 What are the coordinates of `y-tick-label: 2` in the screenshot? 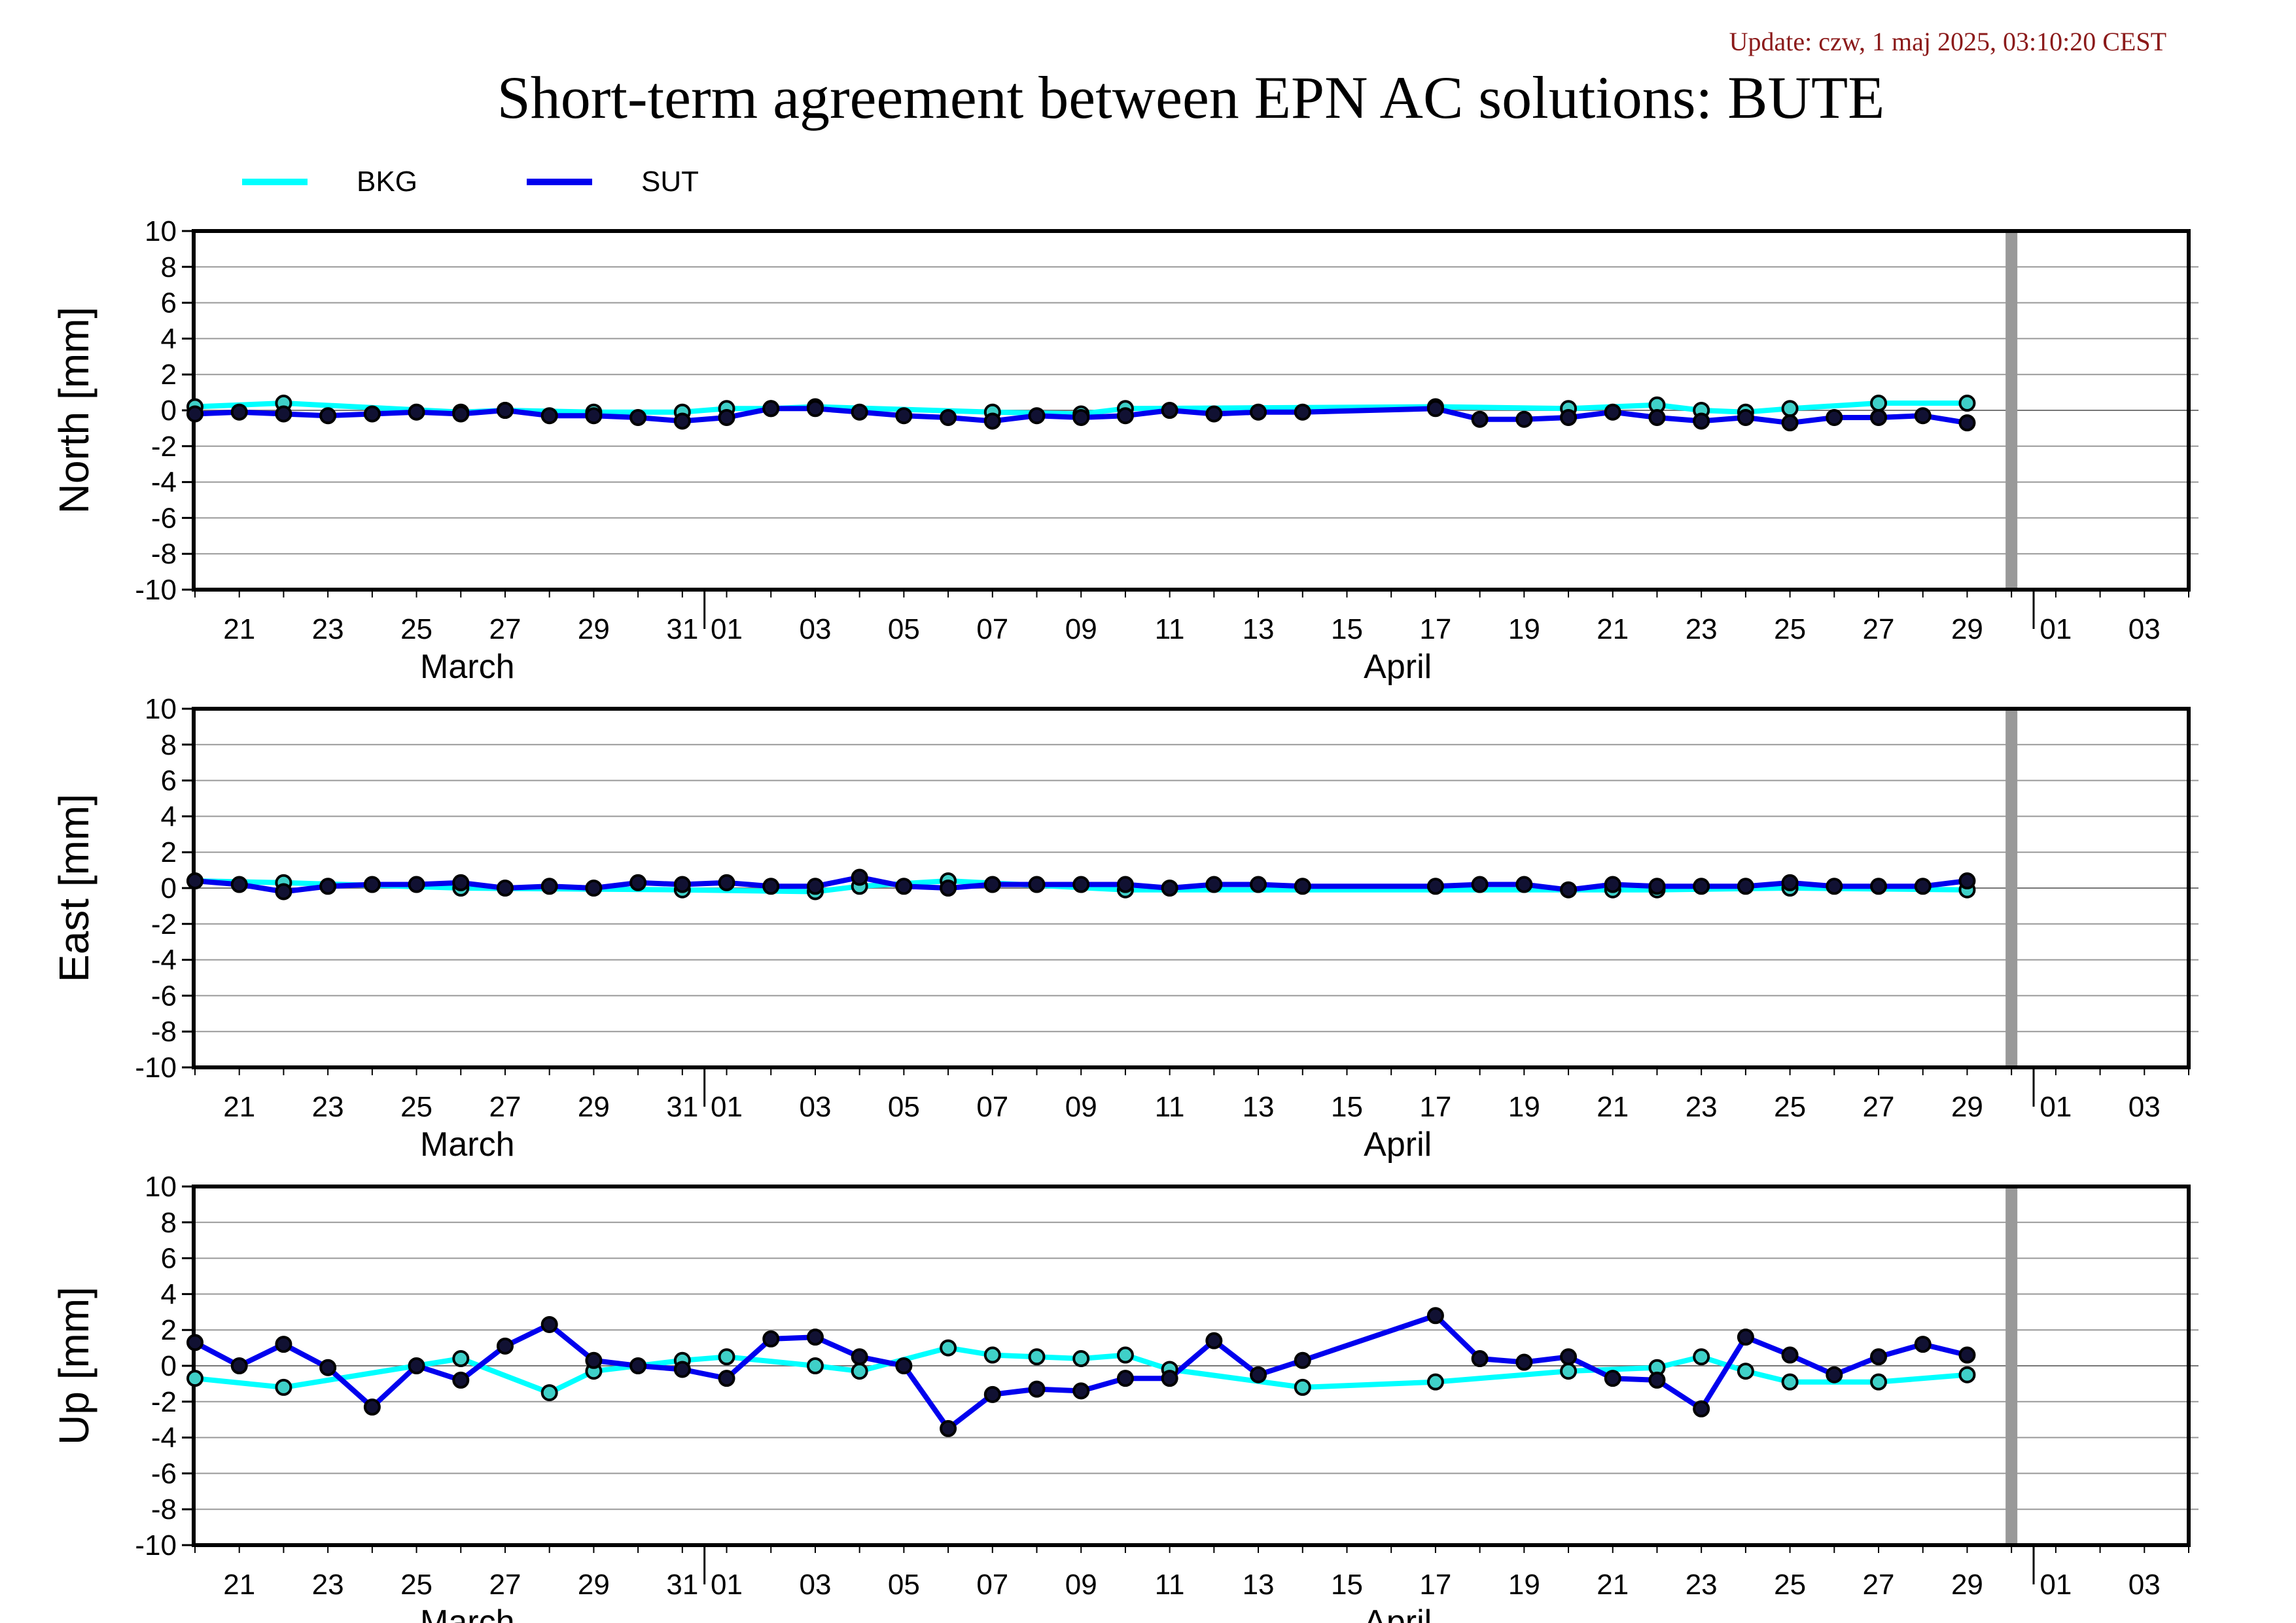 It's located at (169, 1330).